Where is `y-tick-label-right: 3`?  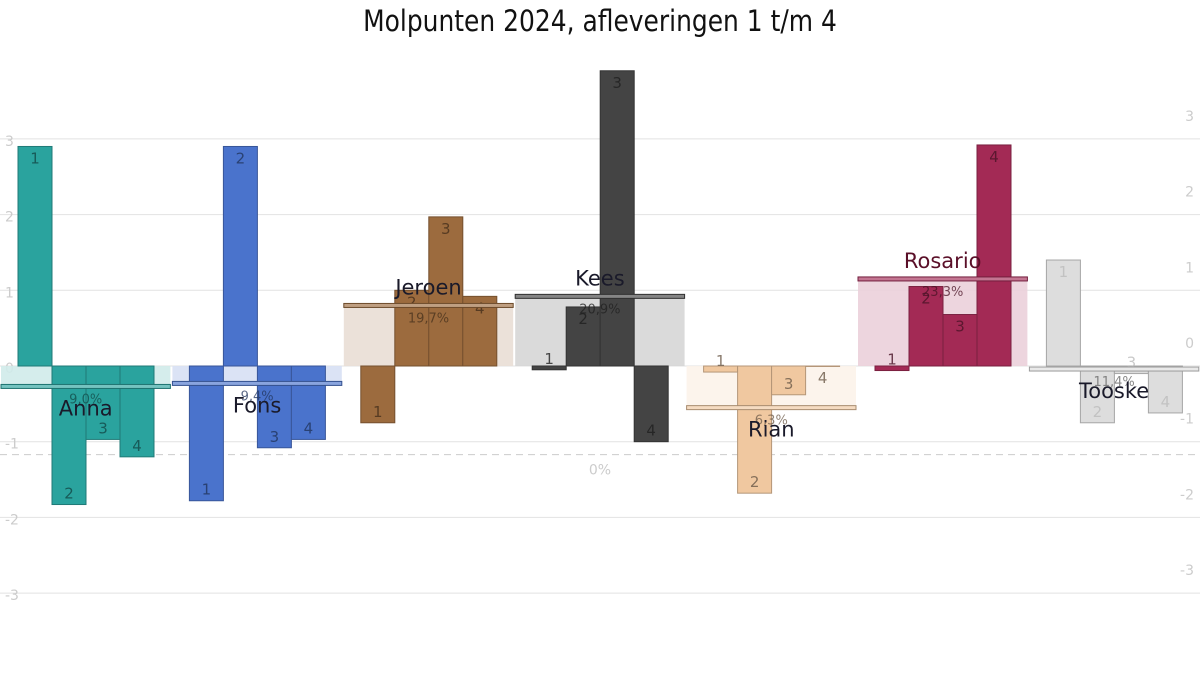 y-tick-label-right: 3 is located at coordinates (1189, 117).